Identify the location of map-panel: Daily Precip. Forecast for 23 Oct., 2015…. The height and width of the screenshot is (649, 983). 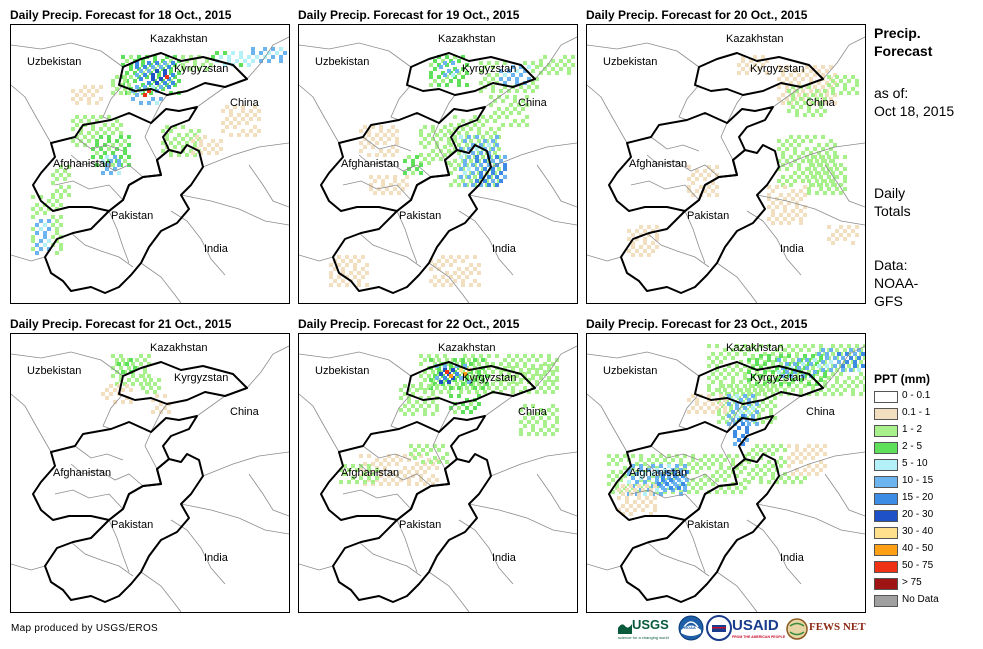
(726, 465).